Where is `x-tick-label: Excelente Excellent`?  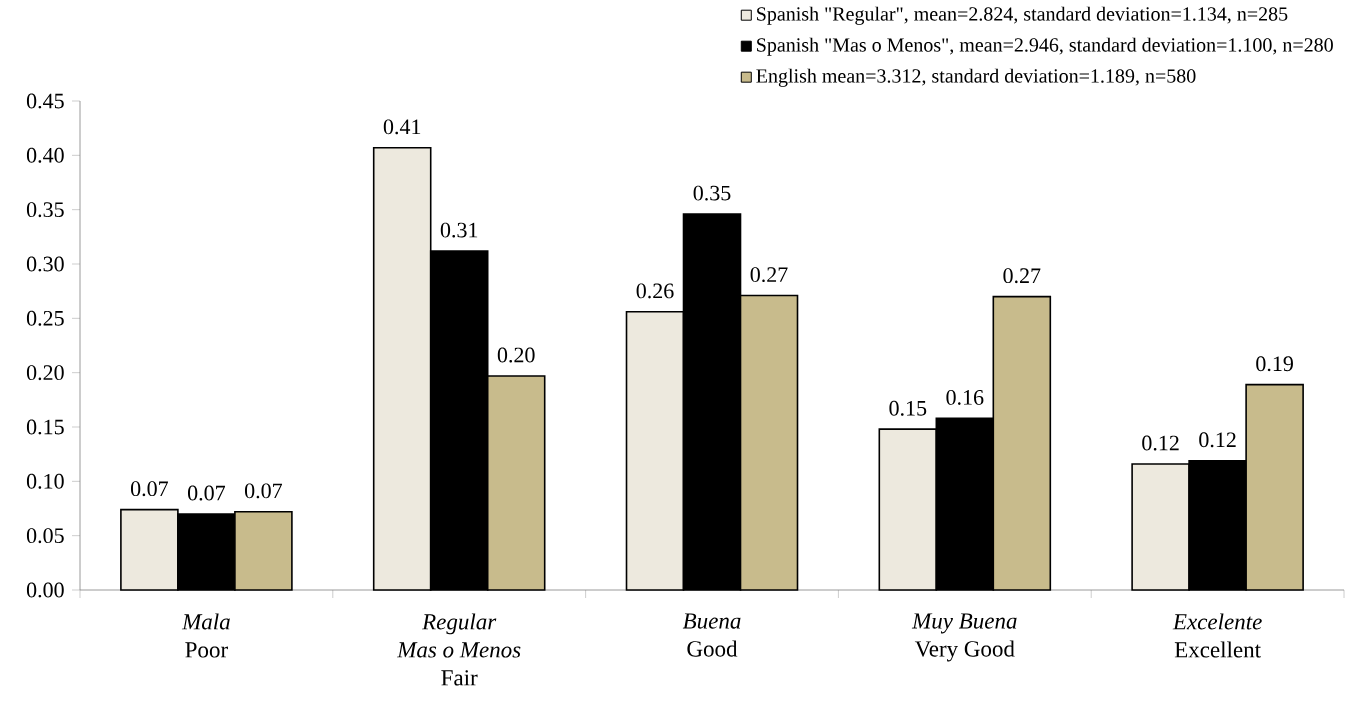 x-tick-label: Excelente Excellent is located at coordinates (1217, 635).